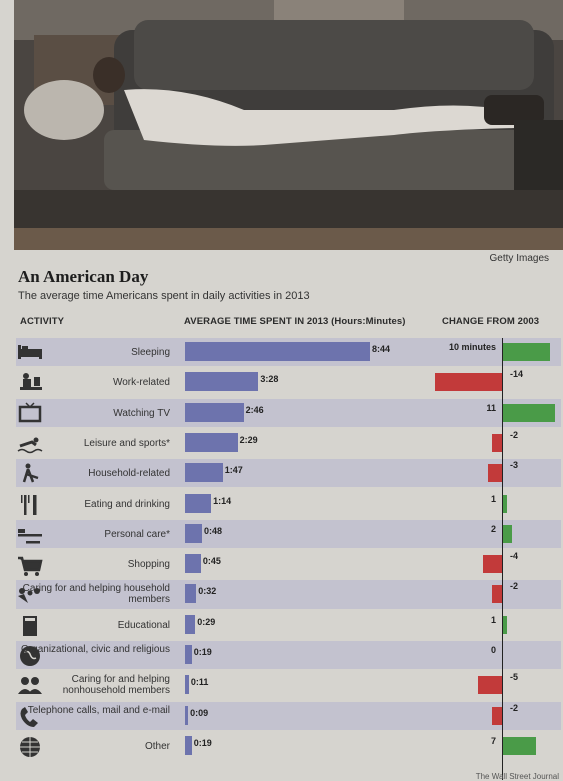 The height and width of the screenshot is (781, 563). What do you see at coordinates (30, 565) in the screenshot?
I see `shopping-cart-icon` at bounding box center [30, 565].